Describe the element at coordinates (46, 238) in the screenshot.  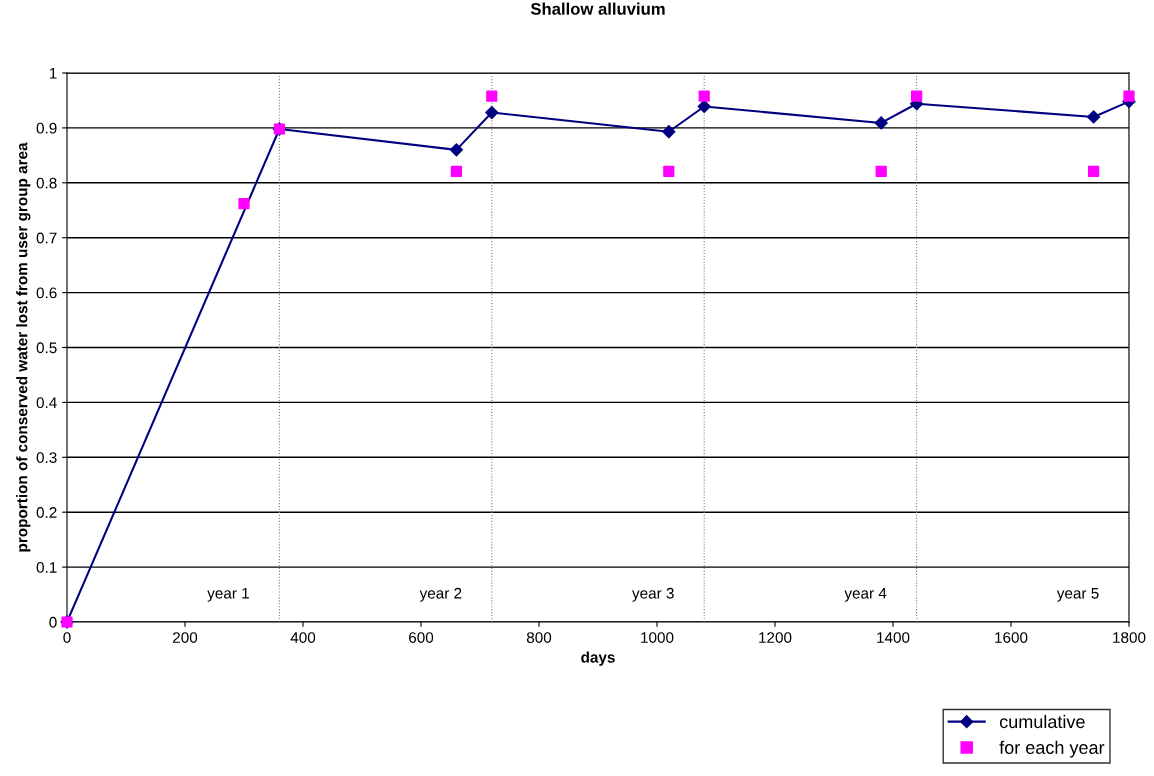
I see `y-tick-label: 0.7` at that location.